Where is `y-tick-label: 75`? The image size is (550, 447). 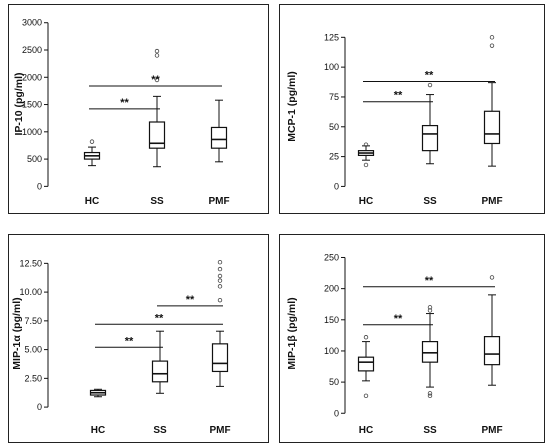
y-tick-label: 75 is located at coordinates (334, 97).